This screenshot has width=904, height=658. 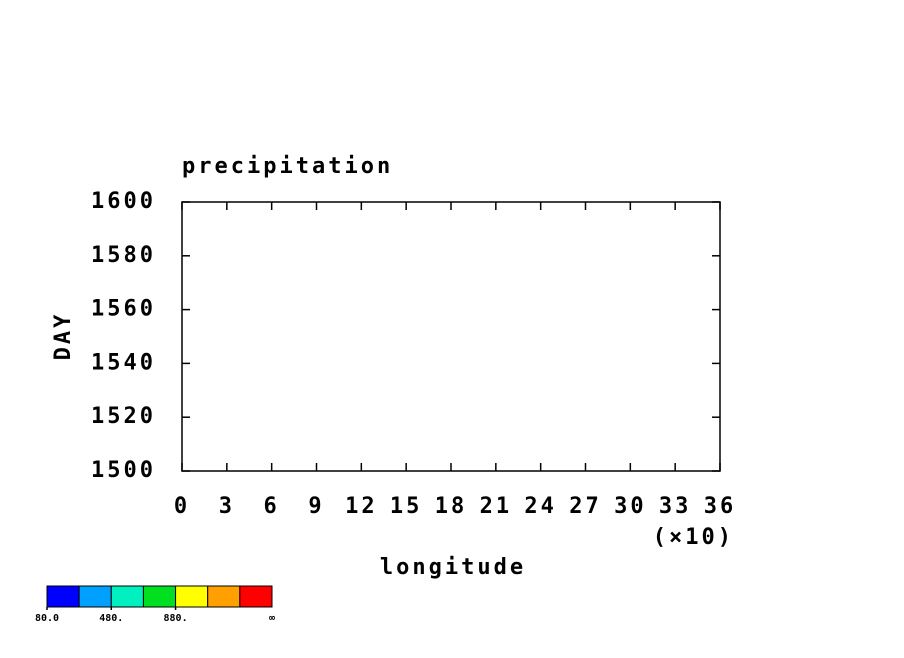 I want to click on y-tick-label: 1500, so click(x=123, y=470).